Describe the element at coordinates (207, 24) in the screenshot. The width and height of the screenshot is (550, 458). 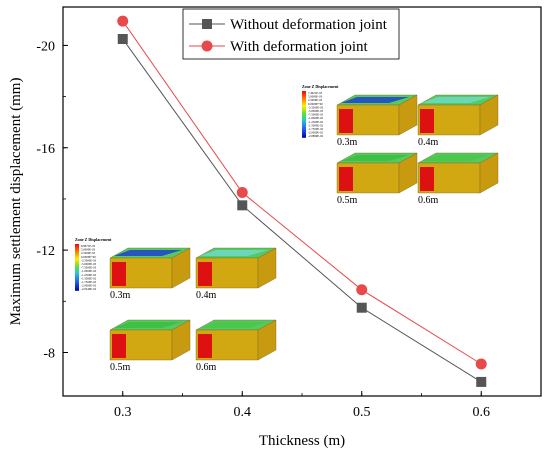
I see `legend-marker-square` at that location.